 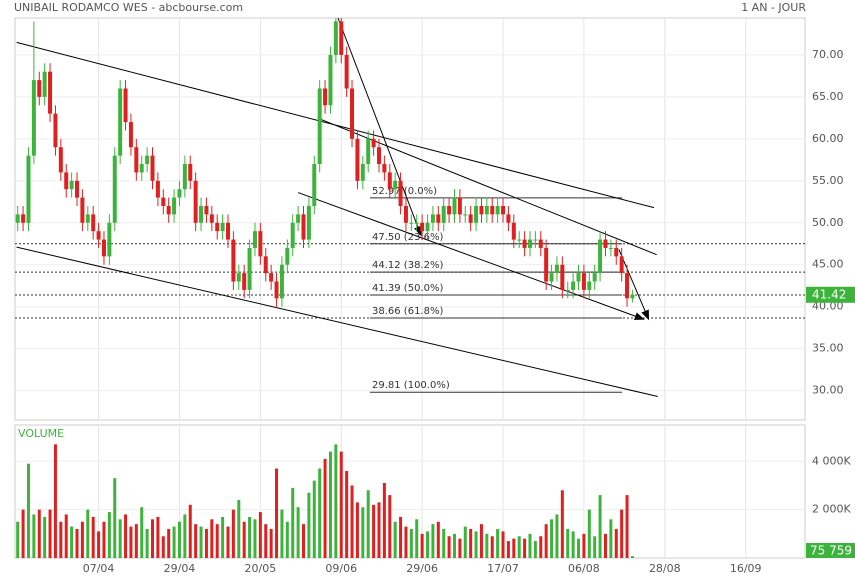 What do you see at coordinates (503, 568) in the screenshot?
I see `x-tick-label: 17/07` at bounding box center [503, 568].